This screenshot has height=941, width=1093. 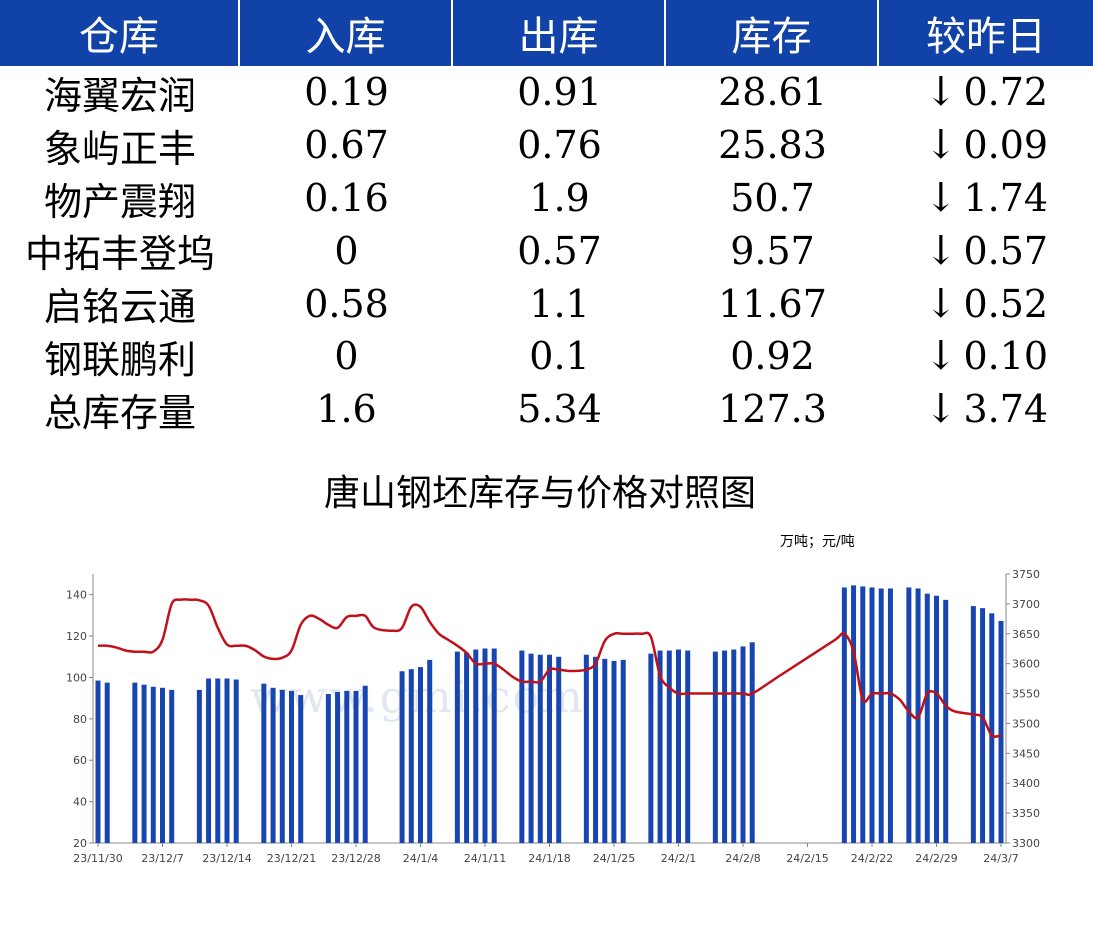 I want to click on cell-in: 0.16, so click(x=346, y=197).